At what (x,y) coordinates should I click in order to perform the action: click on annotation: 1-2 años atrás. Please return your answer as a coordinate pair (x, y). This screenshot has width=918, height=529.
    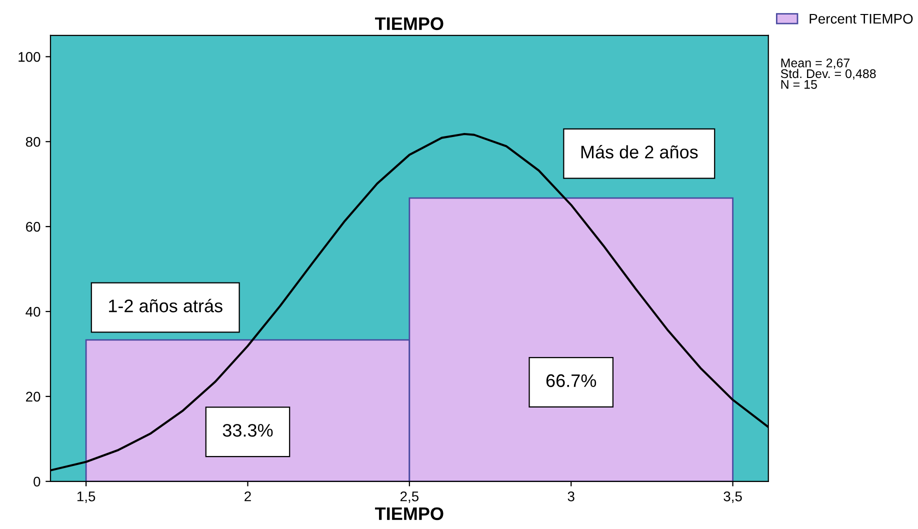
    Looking at the image, I should click on (165, 305).